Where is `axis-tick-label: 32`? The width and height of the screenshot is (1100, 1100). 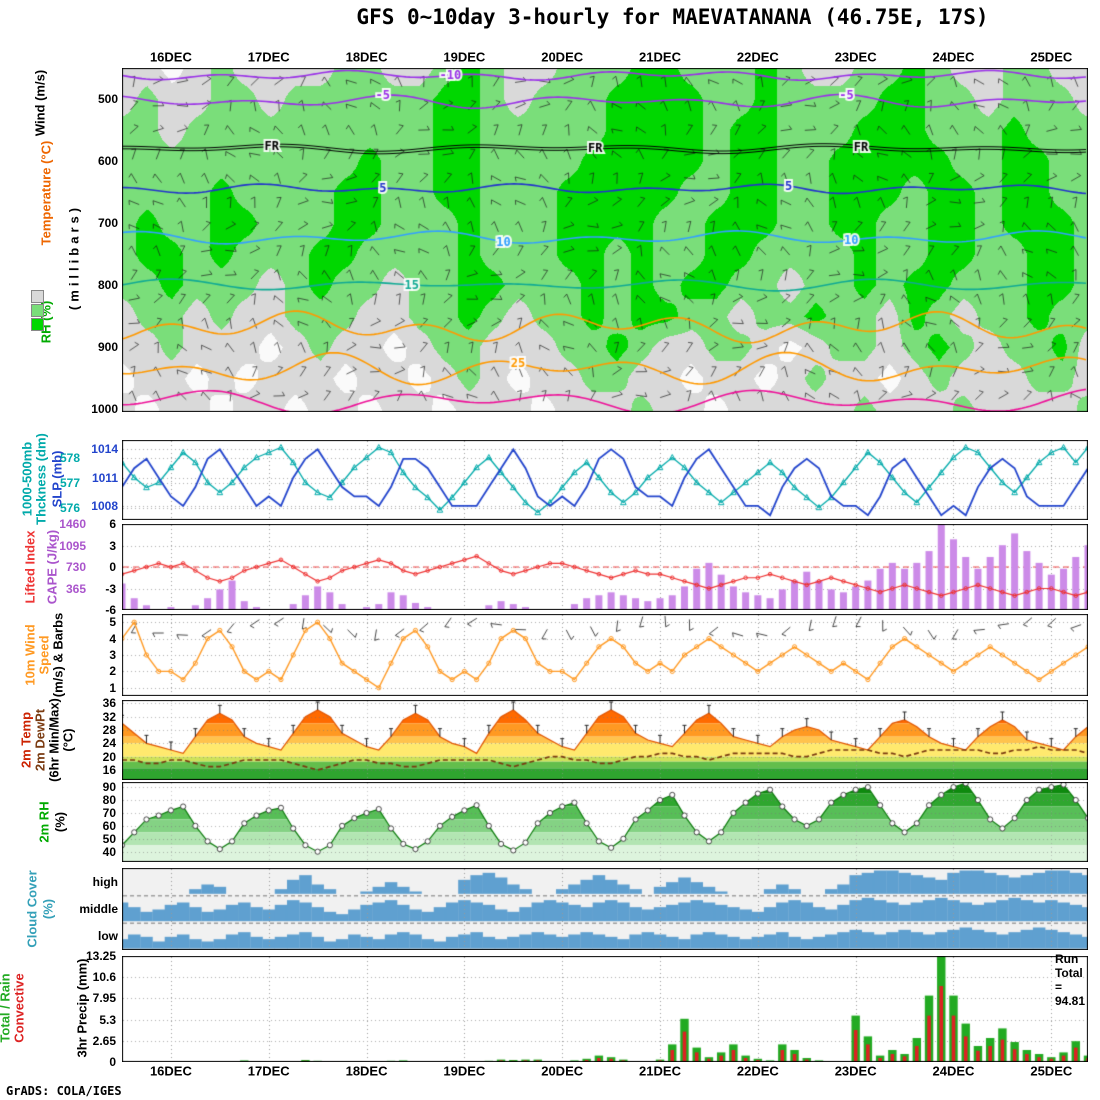 axis-tick-label: 32 is located at coordinates (109, 716).